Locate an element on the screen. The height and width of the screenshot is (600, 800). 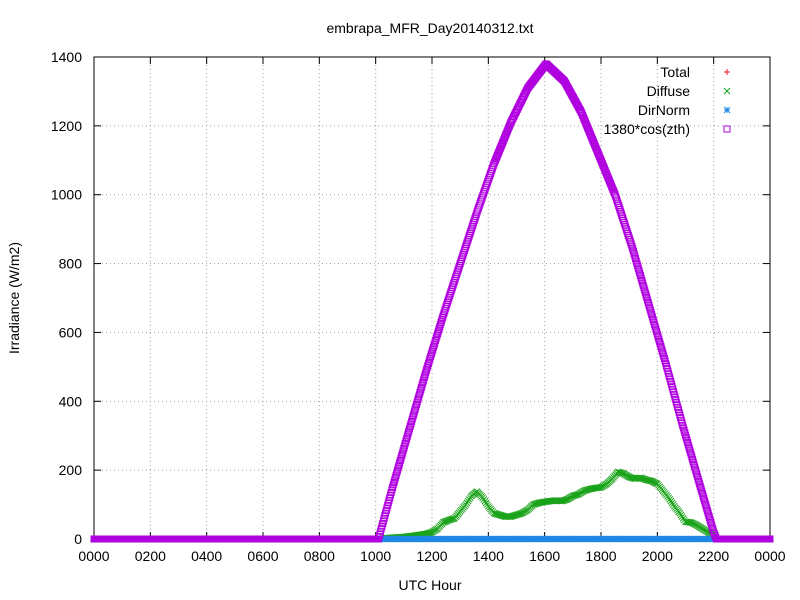
legend: Total Diffuse DirNorm 1380*cos(zth) is located at coordinates (667, 100).